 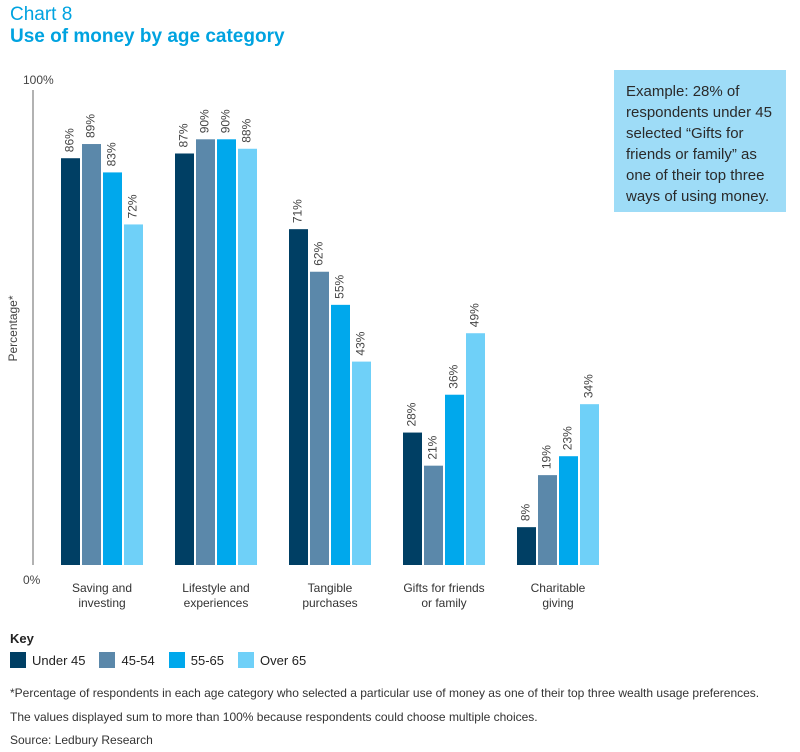 What do you see at coordinates (91, 126) in the screenshot?
I see `data-label: 89%` at bounding box center [91, 126].